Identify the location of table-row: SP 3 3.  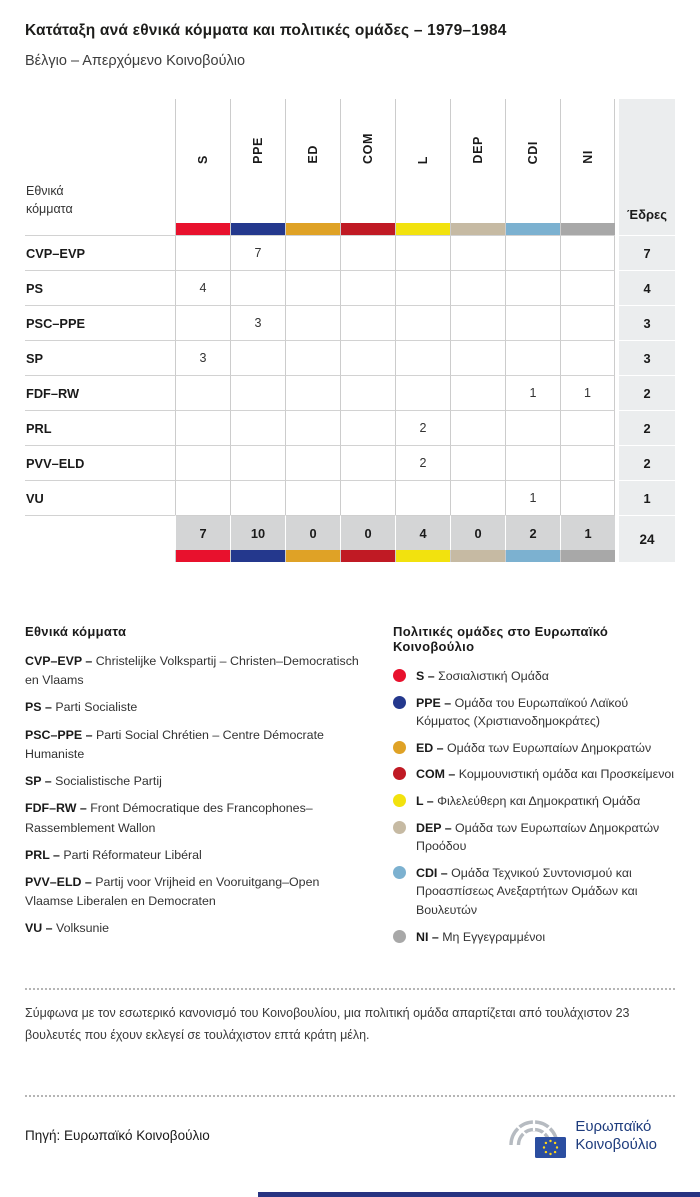
(350, 357).